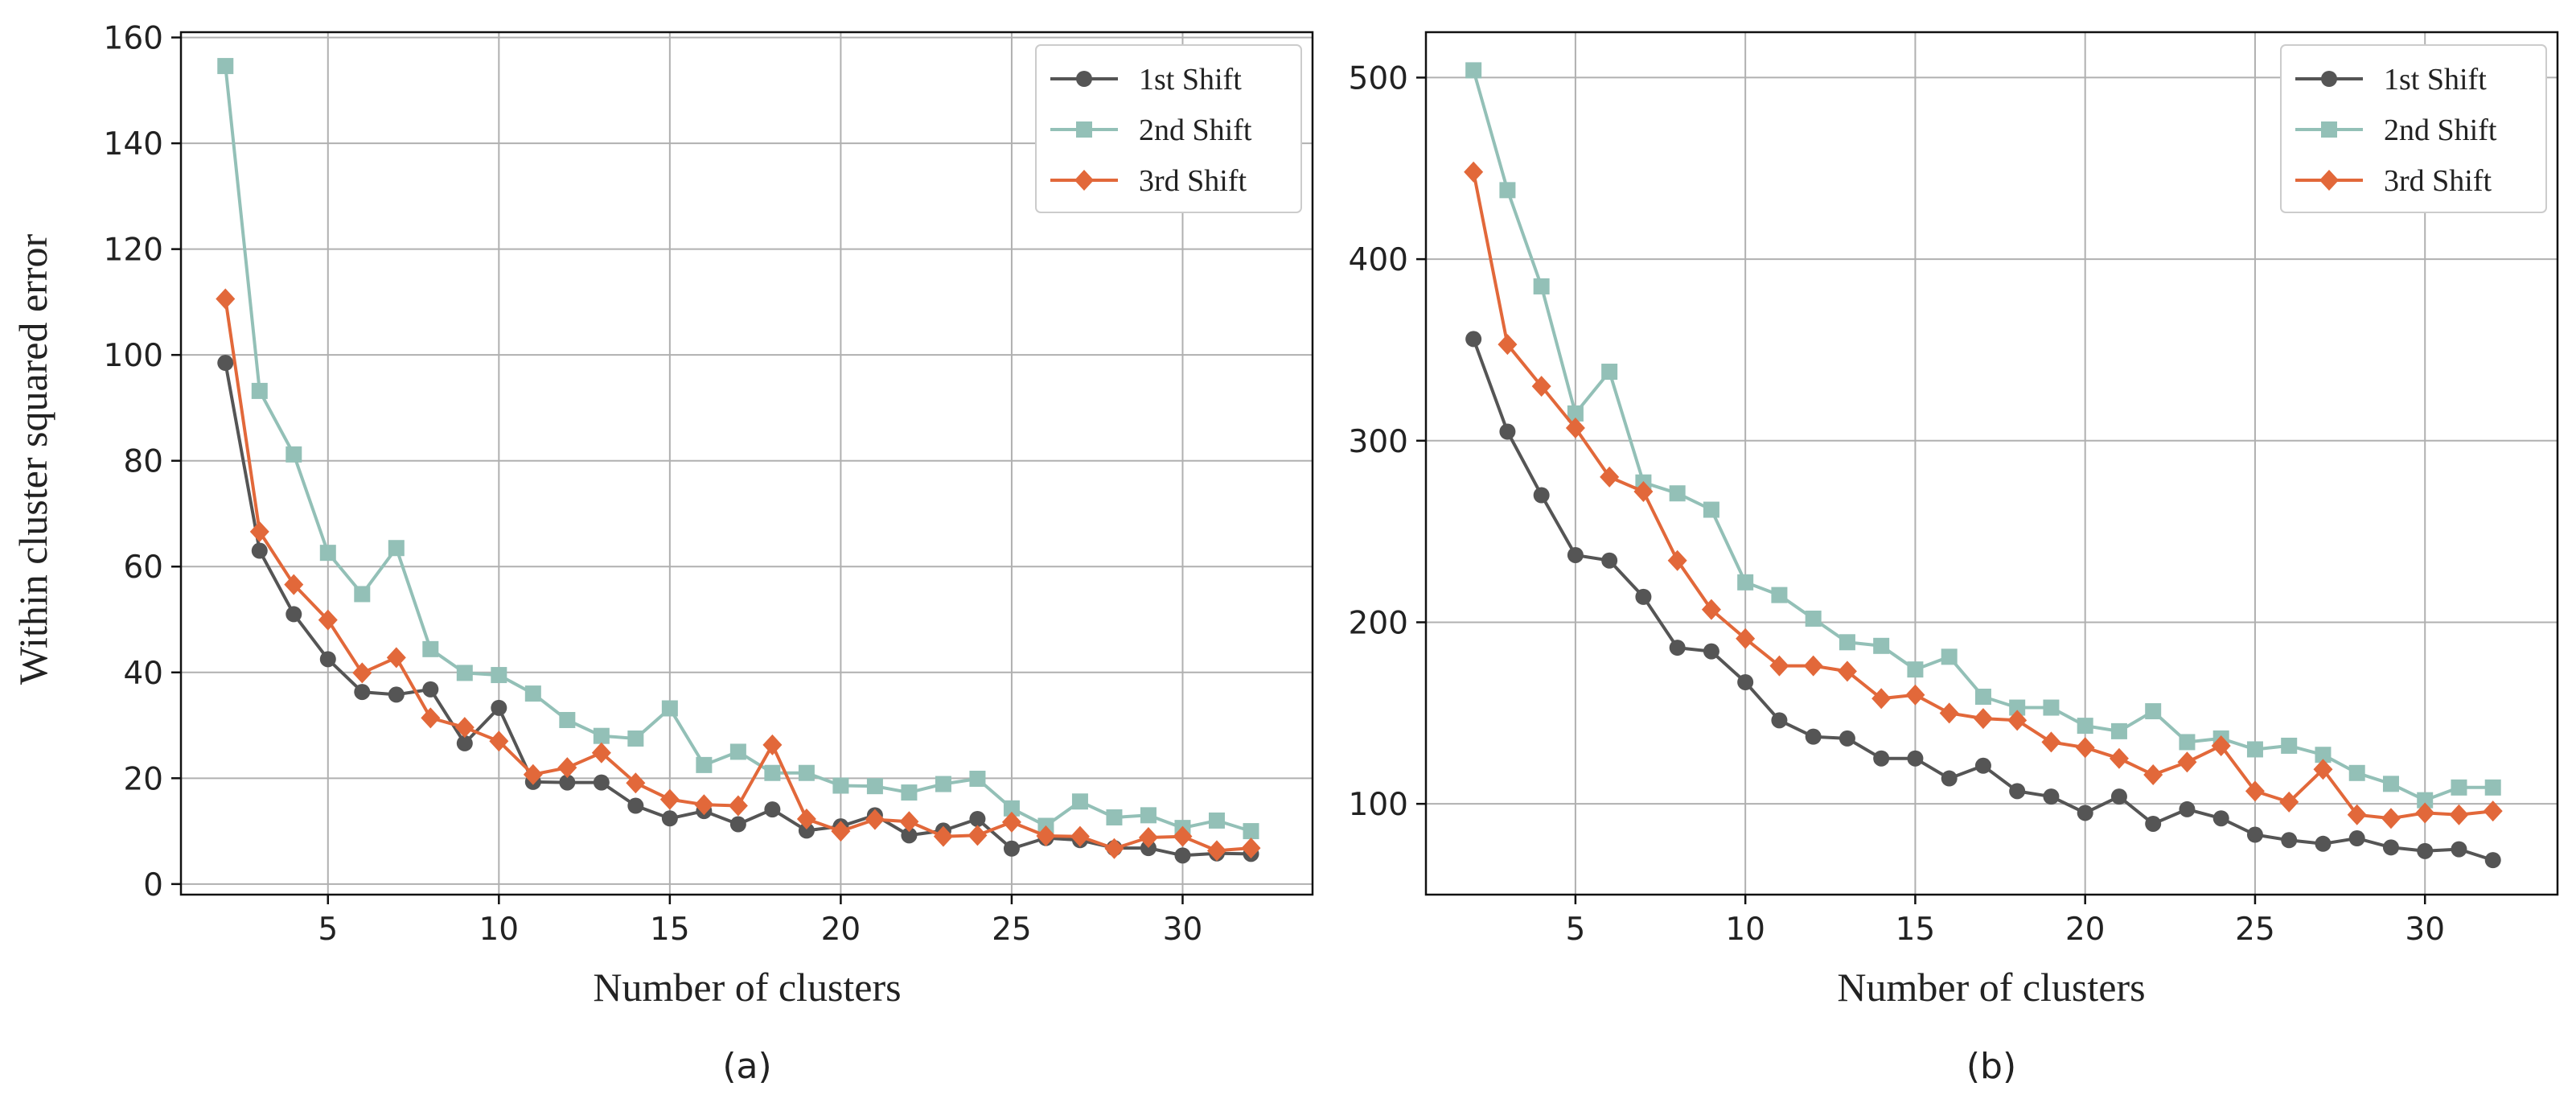 The image size is (2576, 1103). I want to click on x-axis-title-a: Number of clusters, so click(747, 987).